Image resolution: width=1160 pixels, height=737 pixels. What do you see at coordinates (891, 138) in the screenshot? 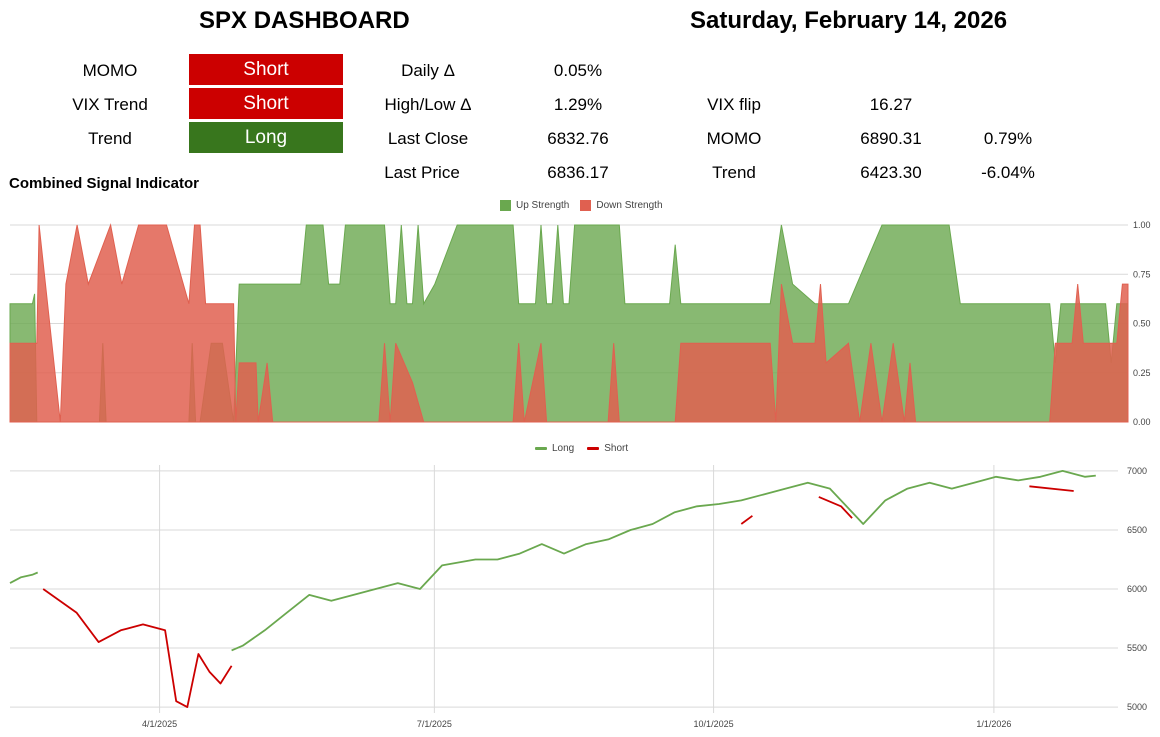
I see `momo-level-value: 6890.31` at bounding box center [891, 138].